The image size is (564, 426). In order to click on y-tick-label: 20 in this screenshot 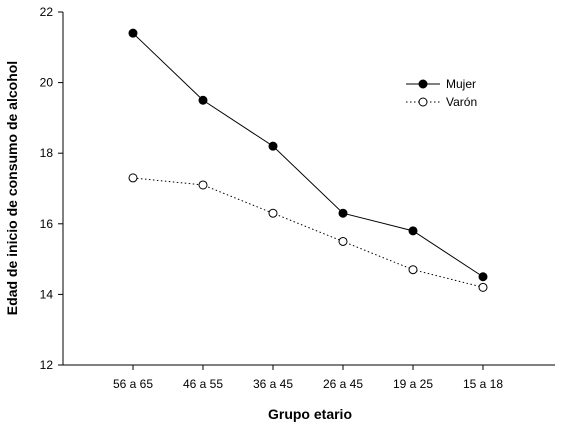, I will do `click(47, 83)`.